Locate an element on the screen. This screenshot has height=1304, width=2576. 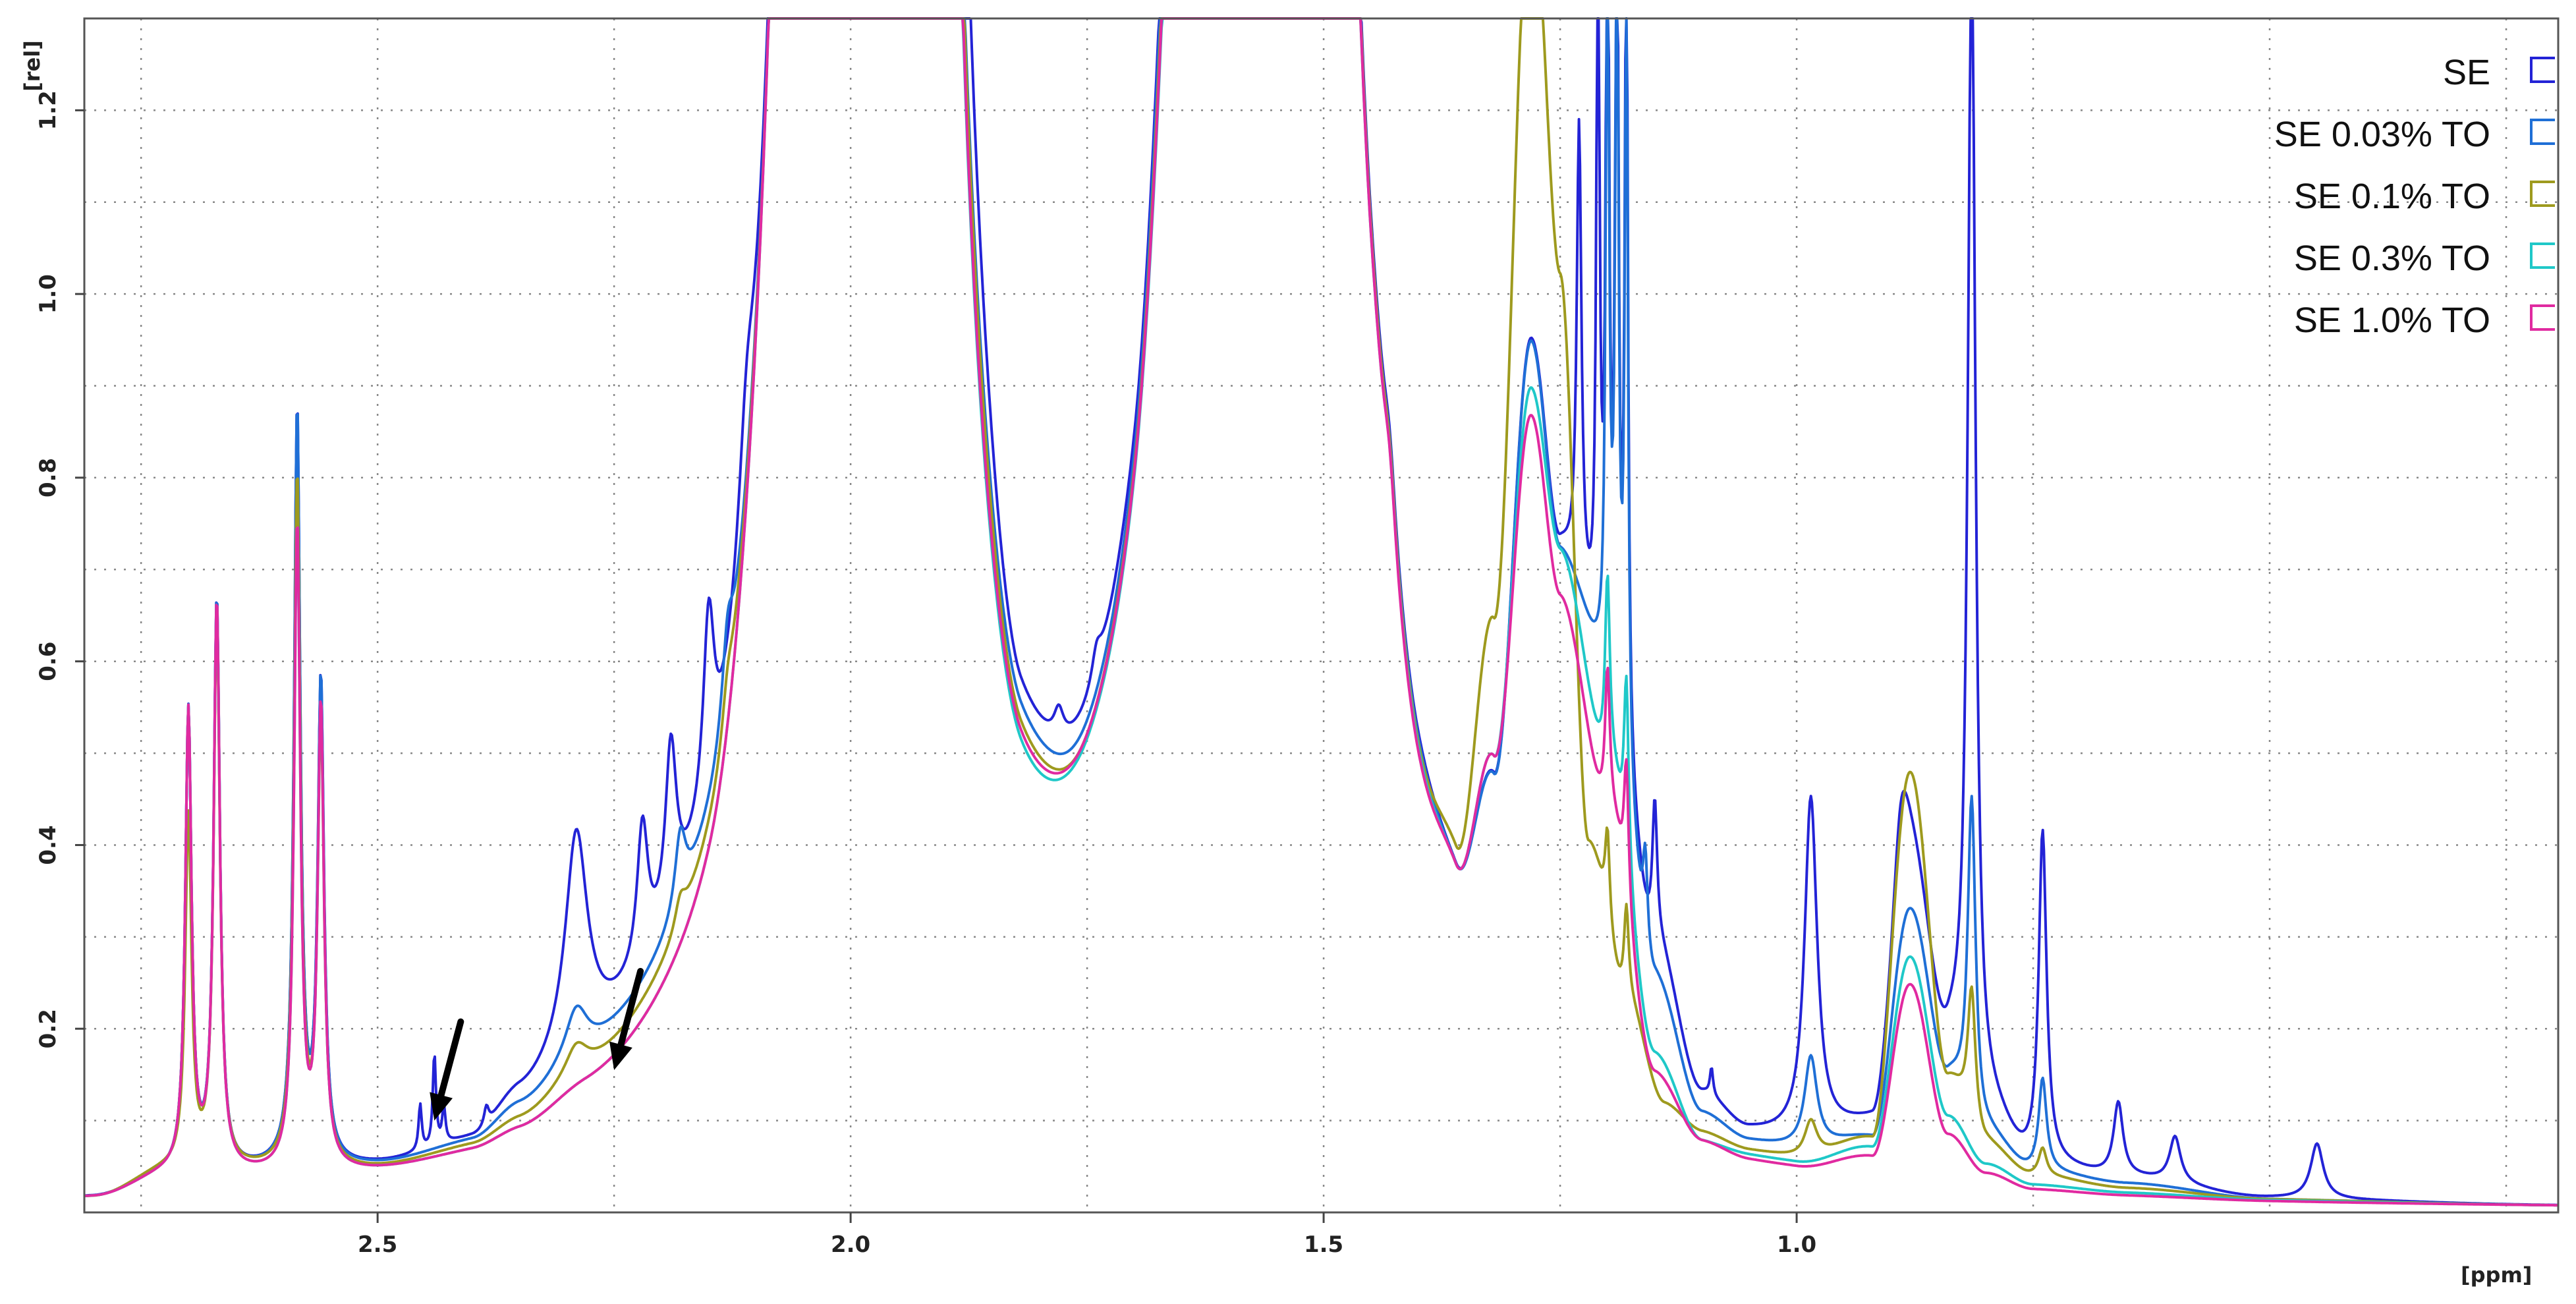
legend-label: SE 1.0% TO is located at coordinates (2392, 320).